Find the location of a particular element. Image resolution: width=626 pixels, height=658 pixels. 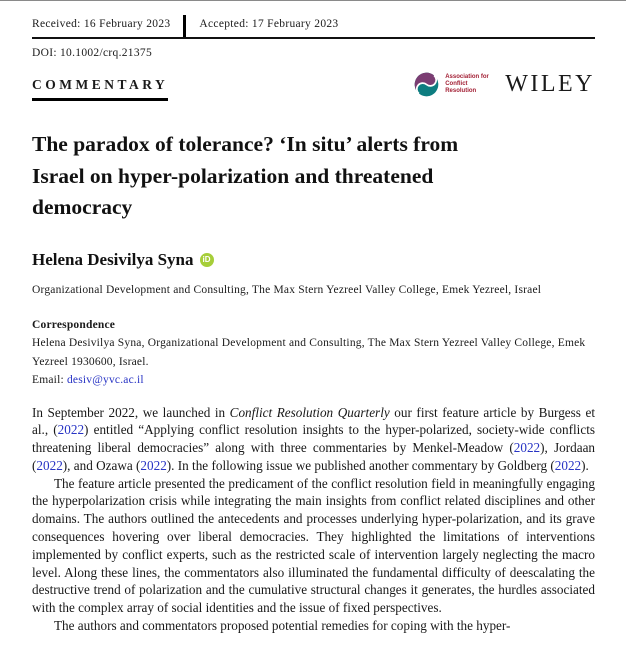

author-name: Helena Desivilya Syna is located at coordinates (113, 259).